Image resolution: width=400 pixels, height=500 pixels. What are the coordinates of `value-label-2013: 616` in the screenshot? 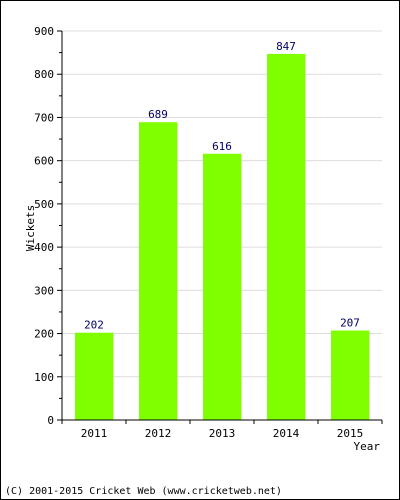 It's located at (222, 146).